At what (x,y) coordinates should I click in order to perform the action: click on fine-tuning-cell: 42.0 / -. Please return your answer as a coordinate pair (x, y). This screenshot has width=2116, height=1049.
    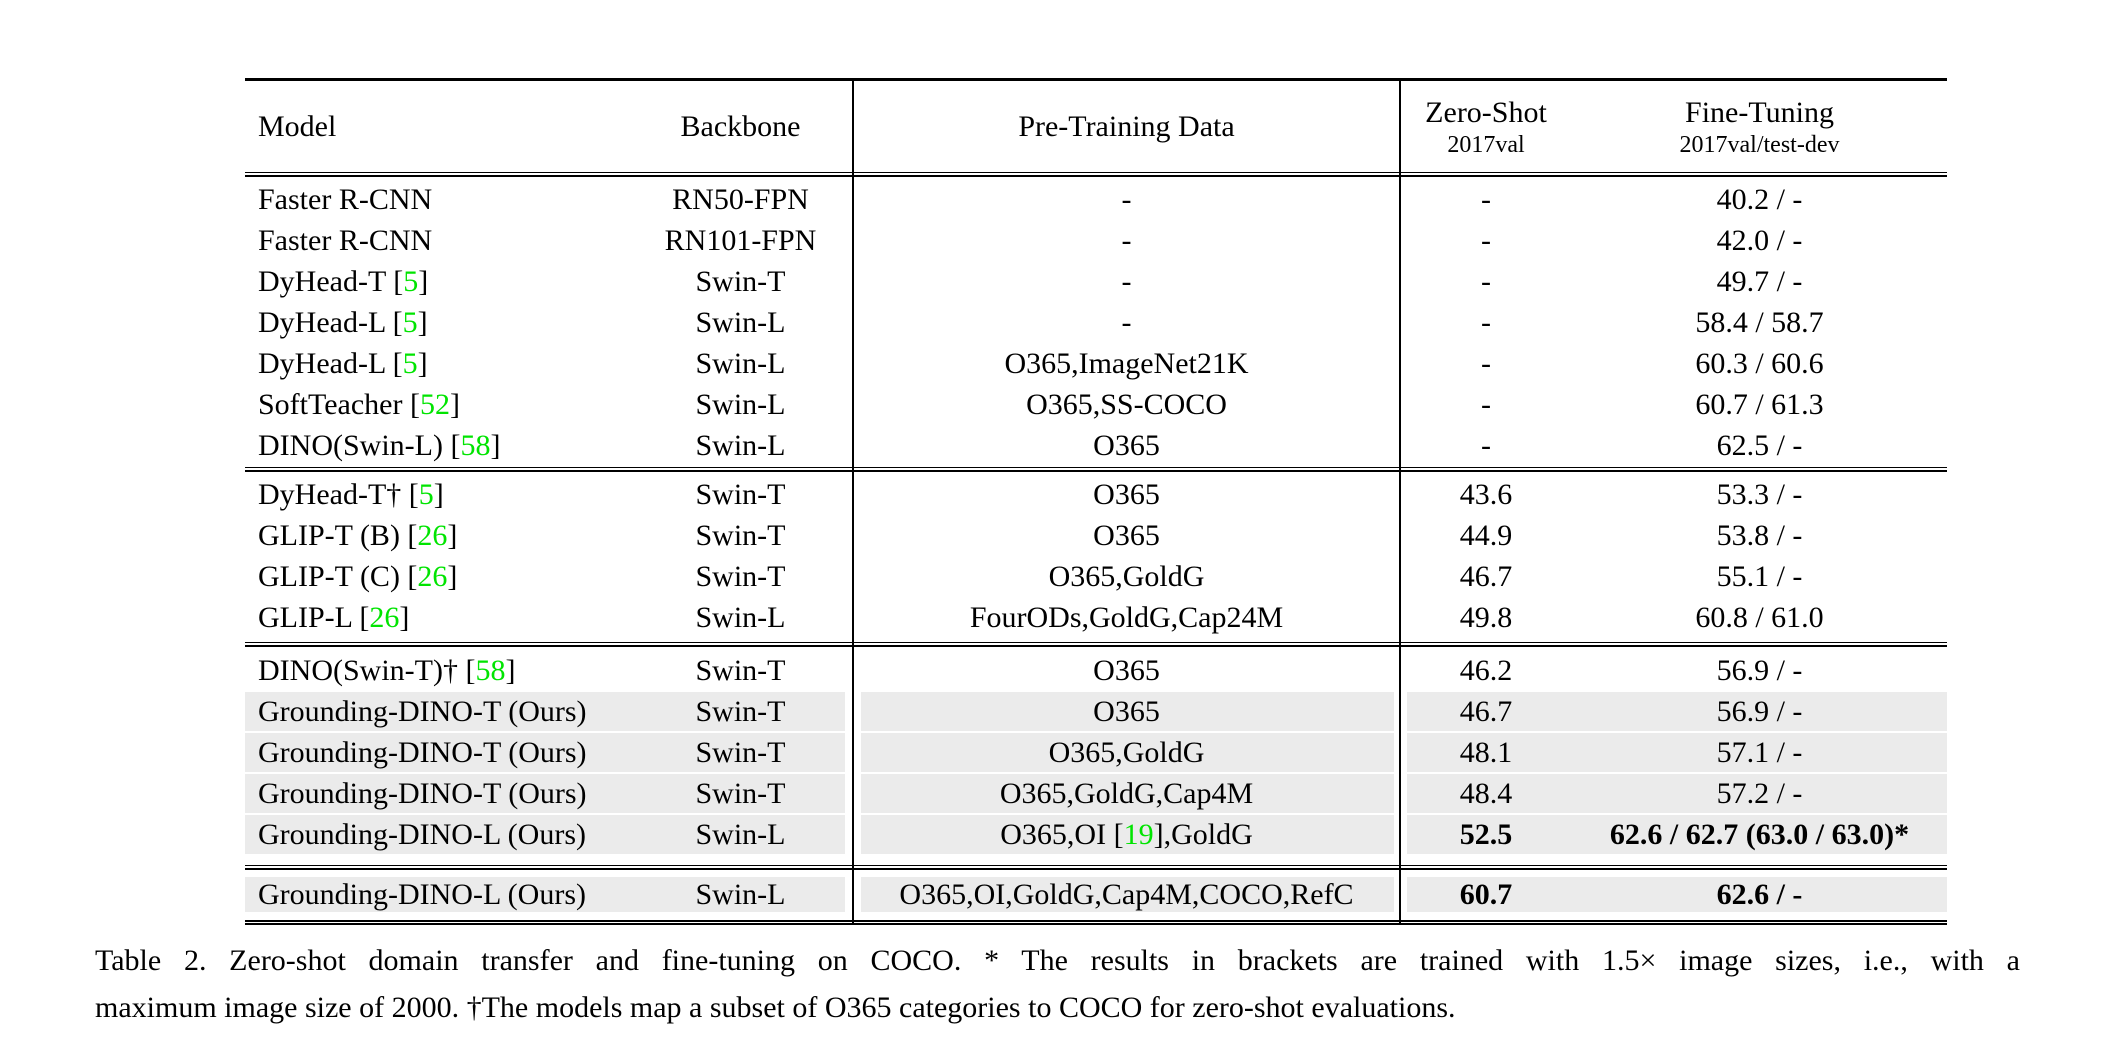
    Looking at the image, I should click on (1759, 240).